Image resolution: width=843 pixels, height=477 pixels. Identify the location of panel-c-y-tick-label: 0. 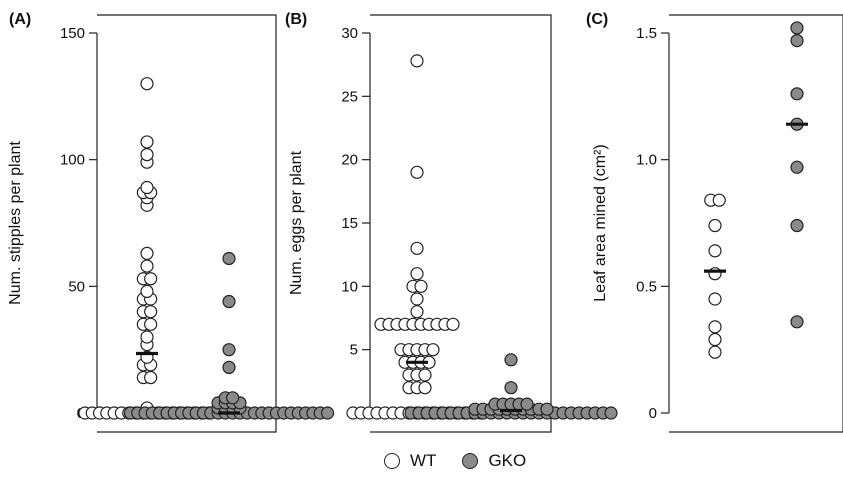
(653, 413).